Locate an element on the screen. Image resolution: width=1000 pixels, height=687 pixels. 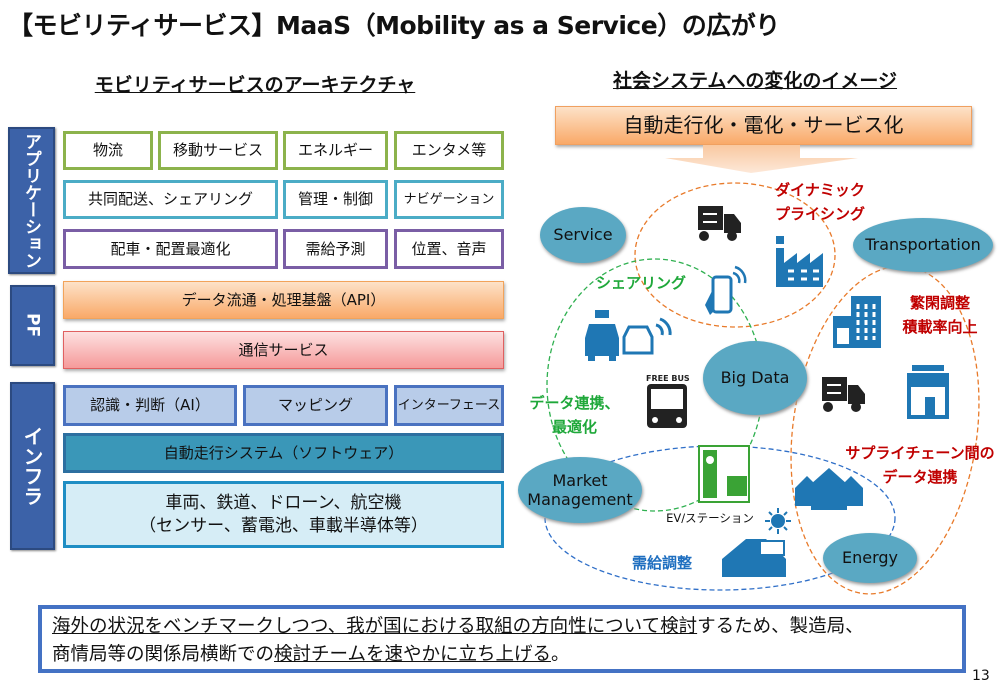
app-box: エネルギー is located at coordinates (335, 150).